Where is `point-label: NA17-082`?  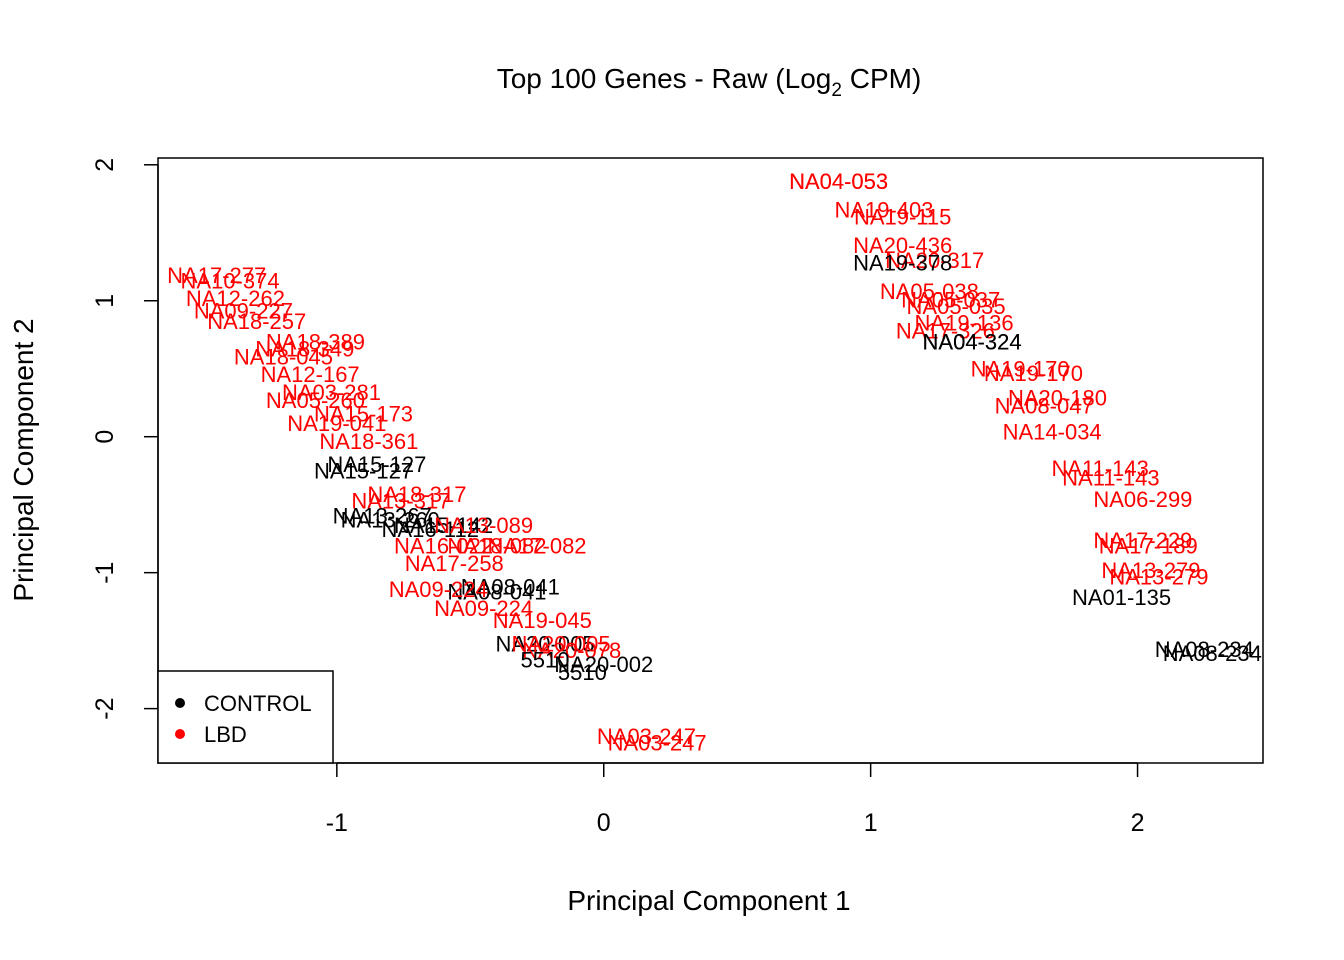 point-label: NA17-082 is located at coordinates (536, 545).